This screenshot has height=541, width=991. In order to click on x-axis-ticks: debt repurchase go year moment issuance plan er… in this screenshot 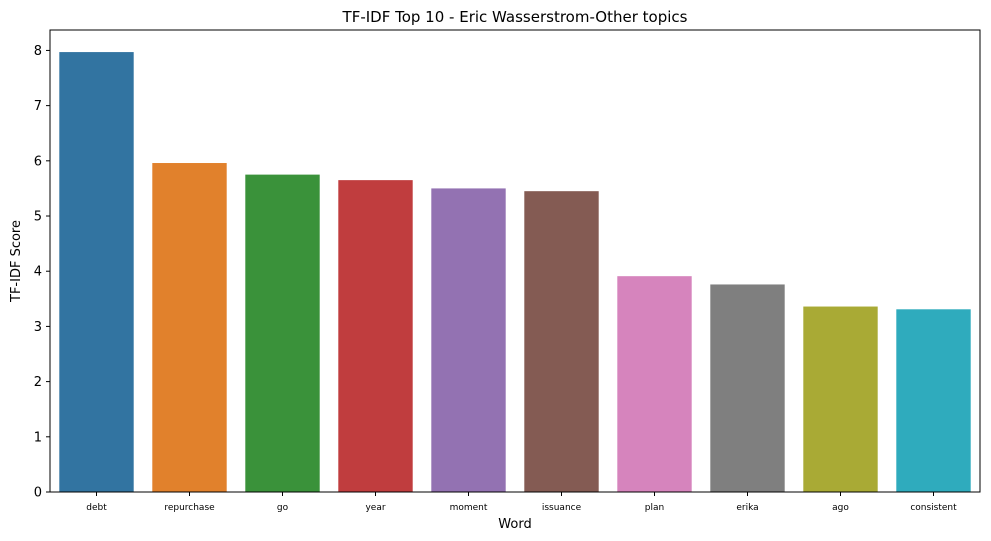, I will do `click(521, 502)`.